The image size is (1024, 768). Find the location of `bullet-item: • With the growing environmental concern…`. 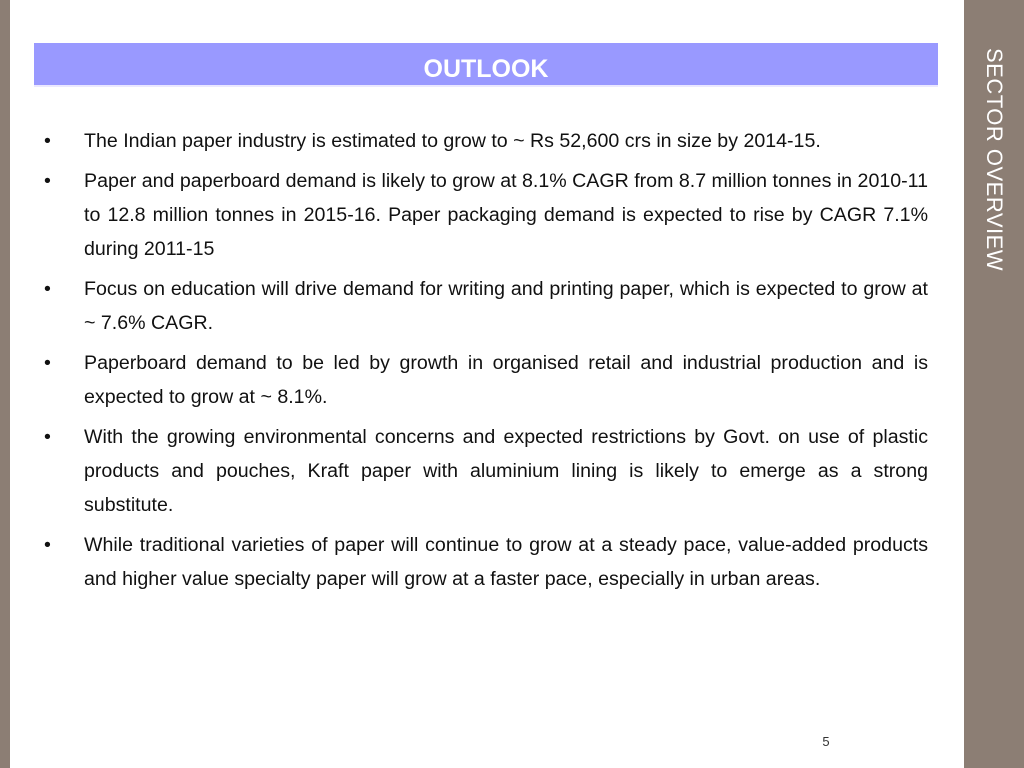

bullet-item: • With the growing environmental concern… is located at coordinates (486, 471).